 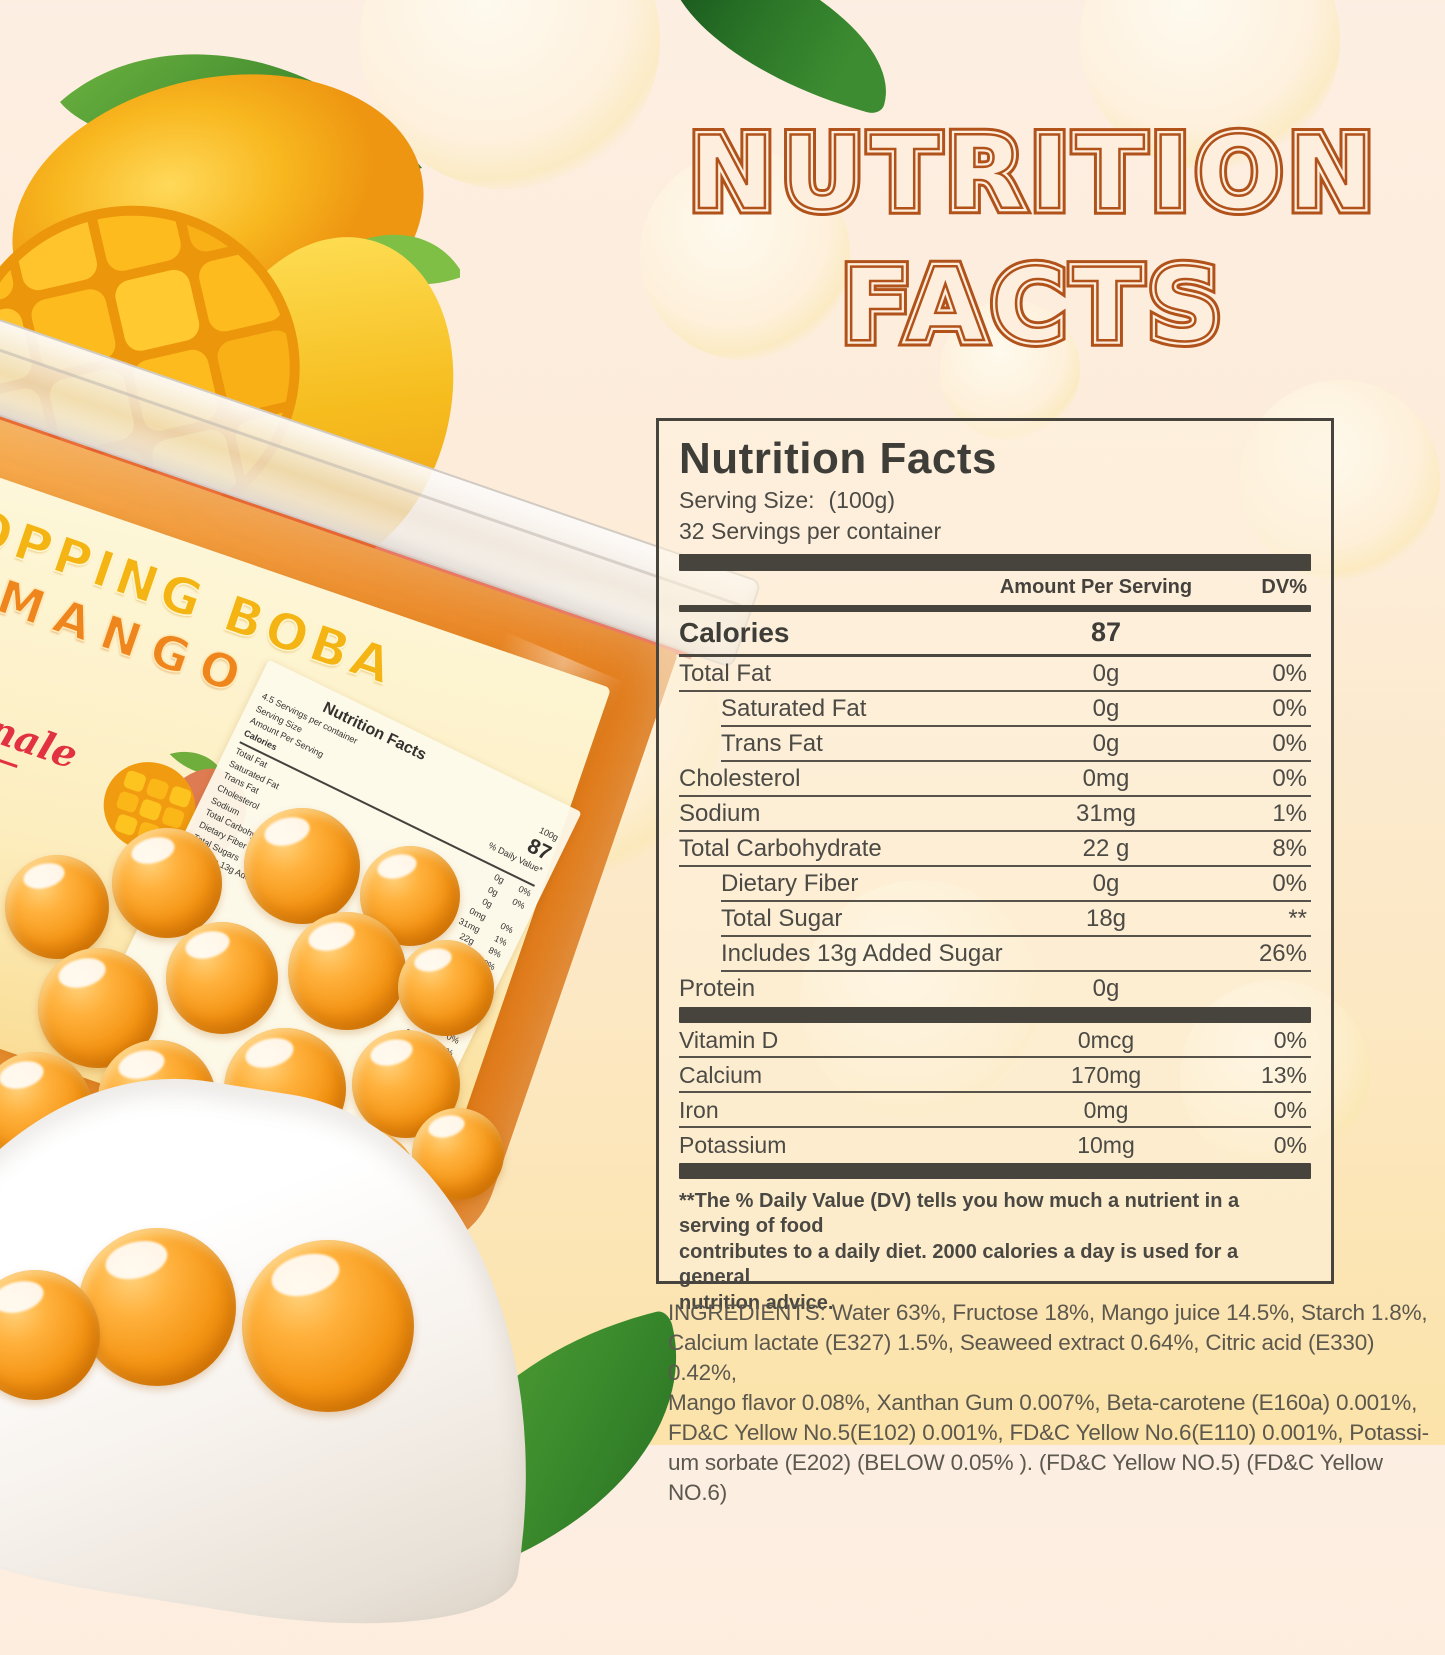 I want to click on nutrient-row: Protein 0g, so click(x=899, y=989).